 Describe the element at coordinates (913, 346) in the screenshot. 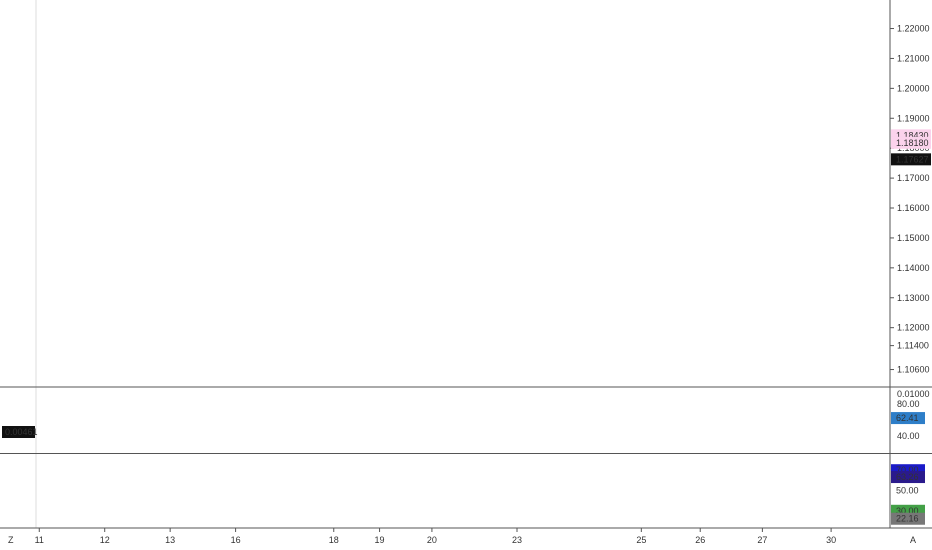

I see `price-tick-label: 1.11400` at that location.